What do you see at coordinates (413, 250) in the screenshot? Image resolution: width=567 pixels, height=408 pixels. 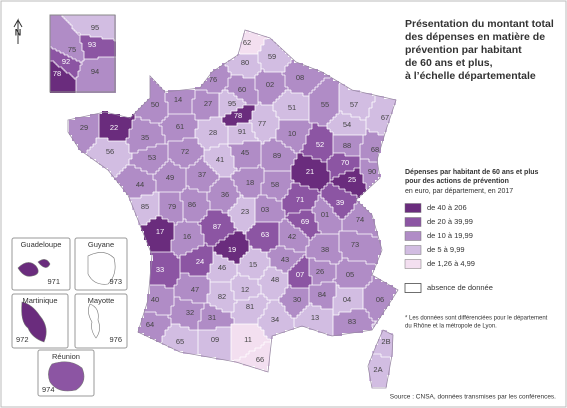 I see `legend-swatch` at bounding box center [413, 250].